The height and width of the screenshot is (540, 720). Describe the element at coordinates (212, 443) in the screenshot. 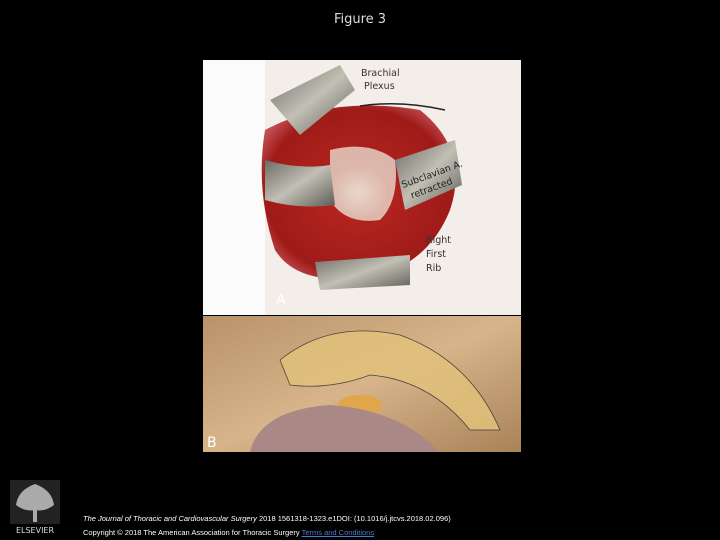

I see `panel-b-letter: B` at that location.